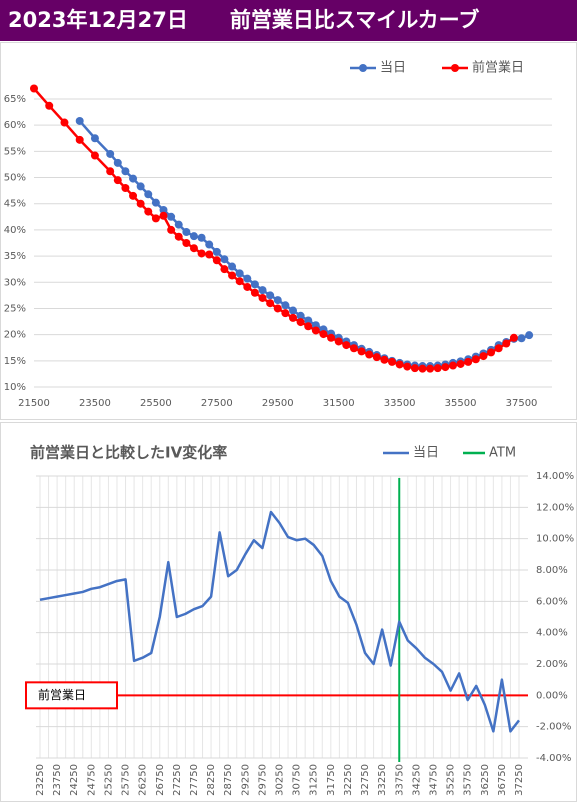 This screenshot has height=802, width=577. I want to click on x-tick-label: 25250, so click(108, 780).